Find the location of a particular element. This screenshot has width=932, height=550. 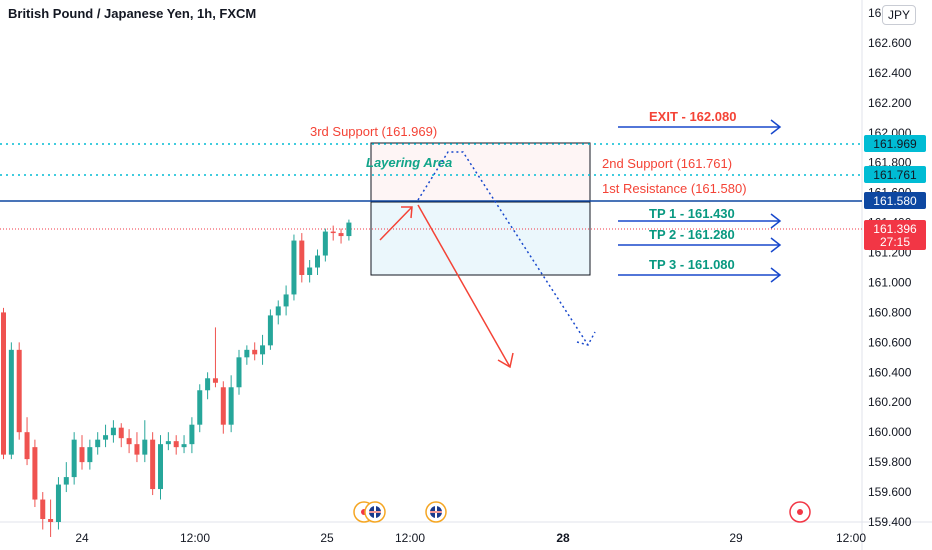

price-label-161580-text: 161.580 is located at coordinates (895, 201).